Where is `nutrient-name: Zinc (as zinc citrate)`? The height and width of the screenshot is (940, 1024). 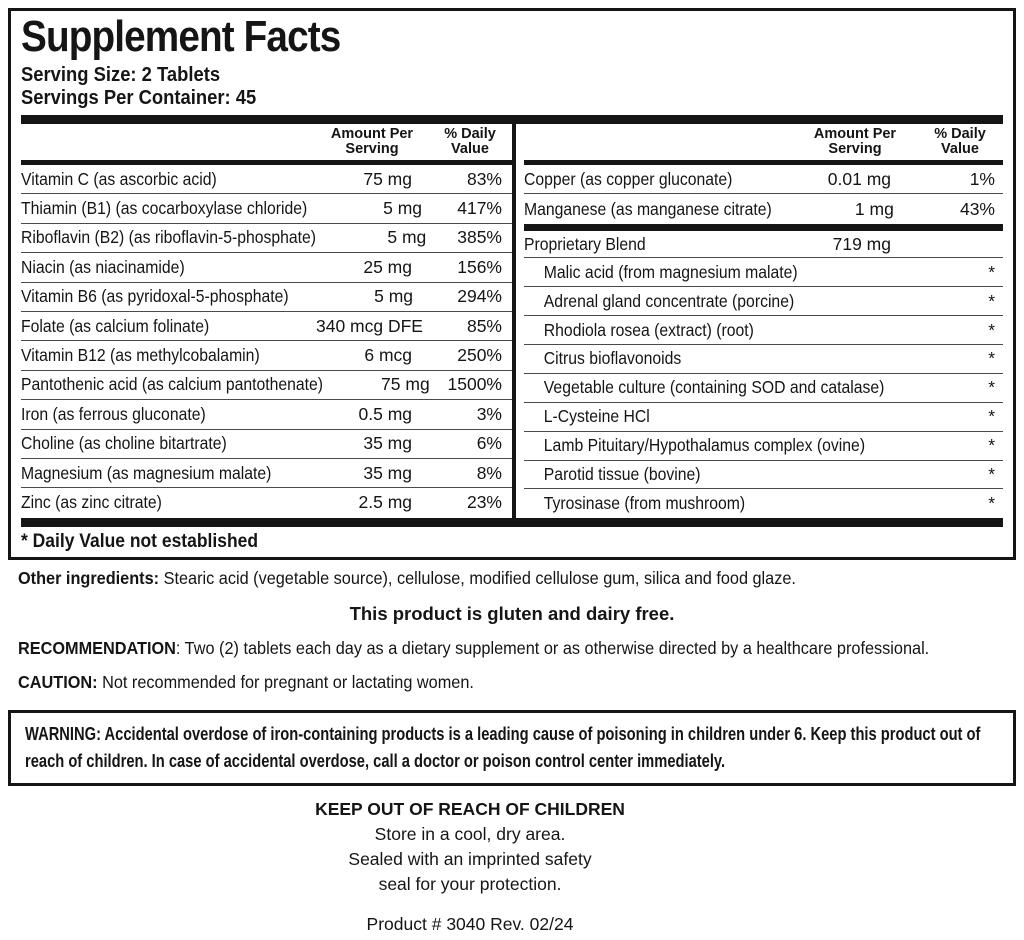
nutrient-name: Zinc (as zinc citrate) is located at coordinates (91, 502).